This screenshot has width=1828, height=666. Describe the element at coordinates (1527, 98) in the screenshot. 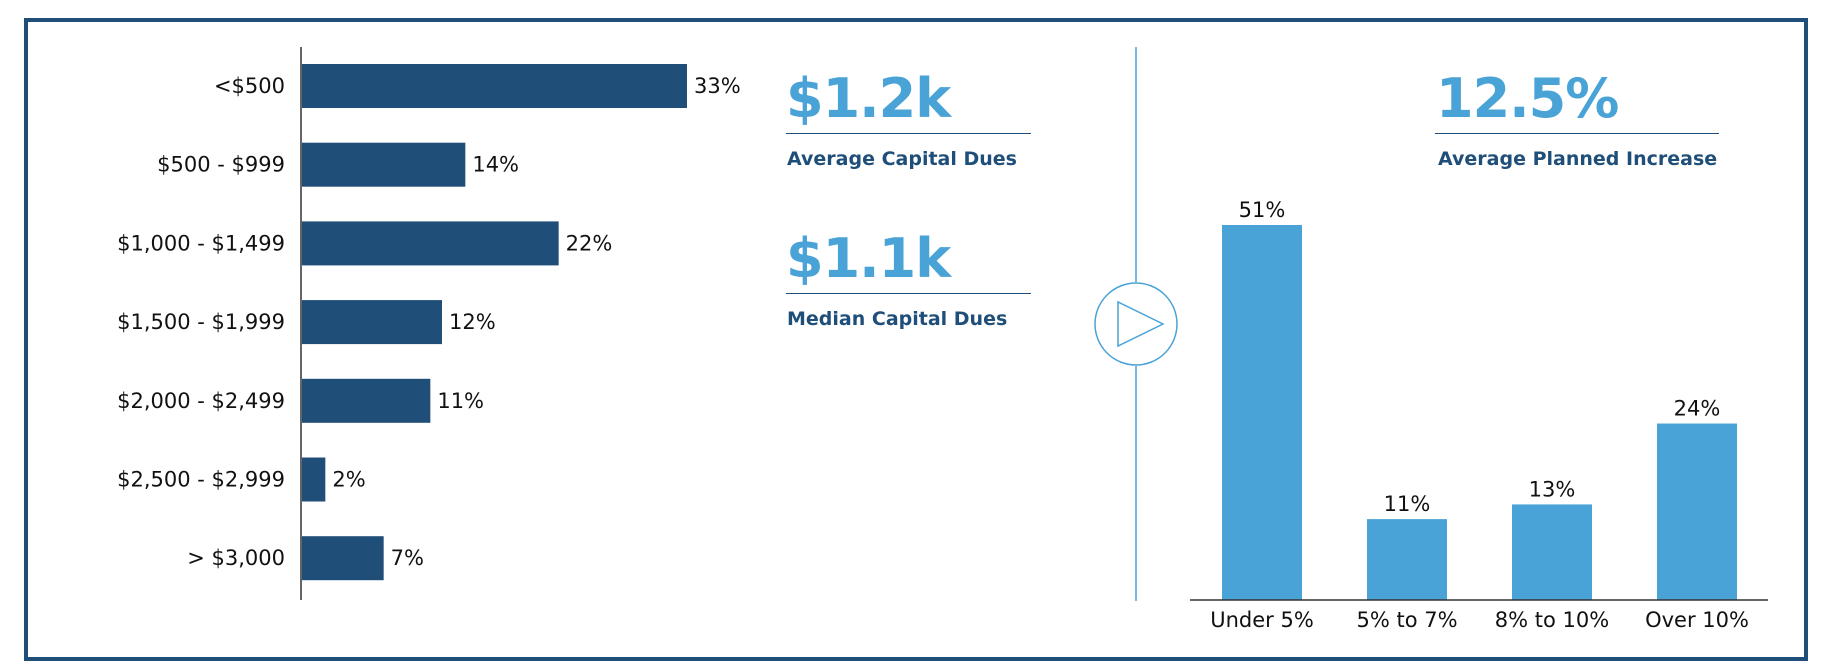

I see `average-planned-increase-value: 12.5%` at that location.